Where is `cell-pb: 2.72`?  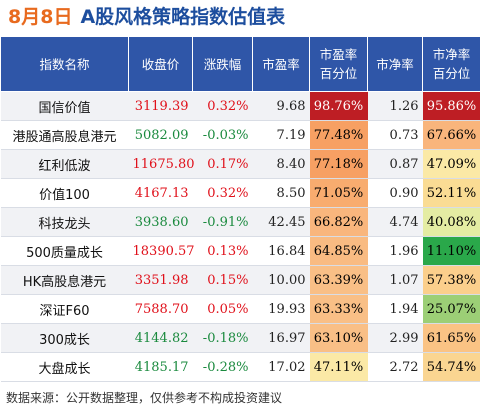
cell-pb: 2.72 is located at coordinates (395, 367).